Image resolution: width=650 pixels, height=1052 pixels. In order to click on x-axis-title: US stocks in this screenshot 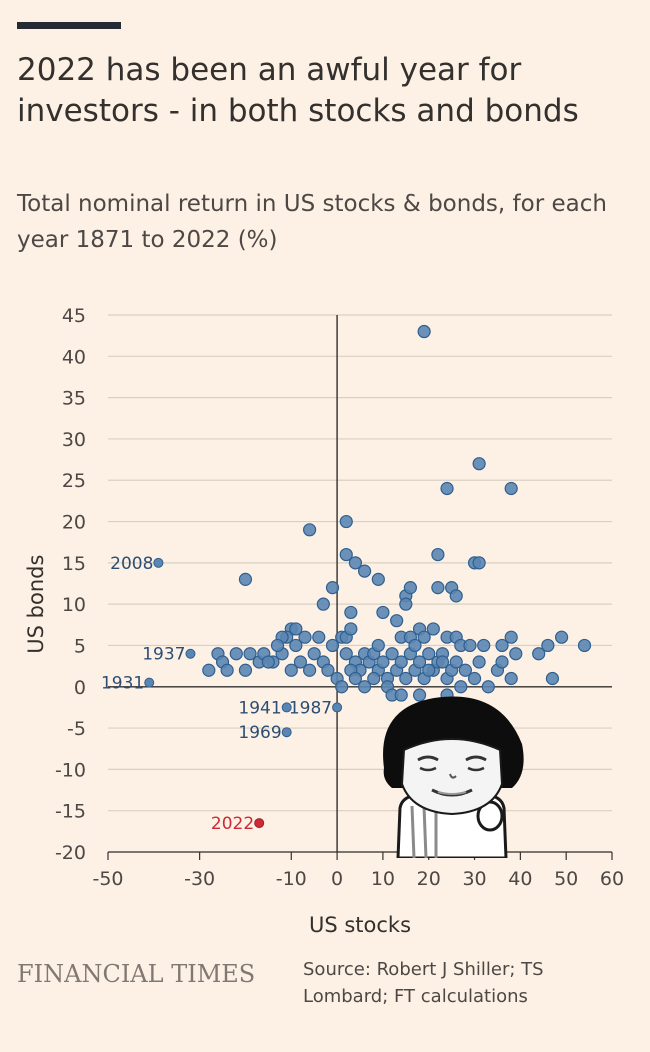, I will do `click(360, 925)`.